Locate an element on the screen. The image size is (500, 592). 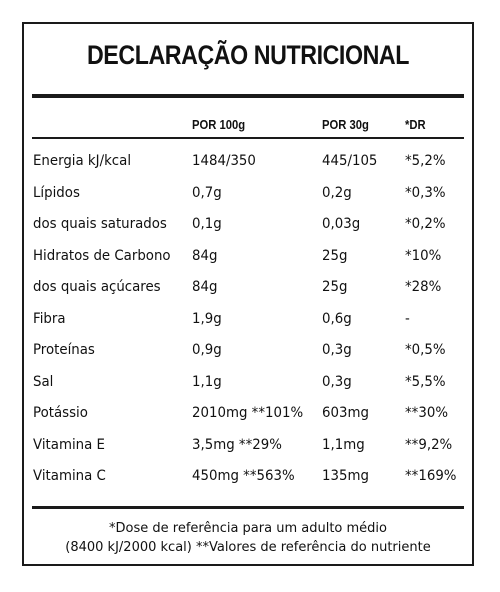
value-per-30g: 603mg is located at coordinates (345, 413).